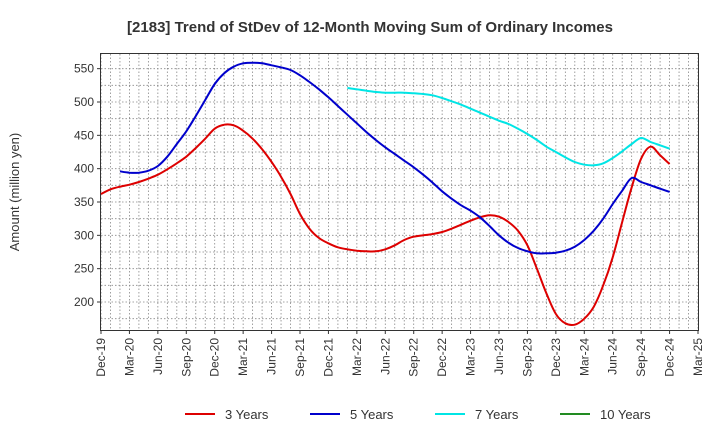 This screenshot has width=720, height=440. Describe the element at coordinates (14, 192) in the screenshot. I see `y-axis-label: Amount (million yen)` at that location.